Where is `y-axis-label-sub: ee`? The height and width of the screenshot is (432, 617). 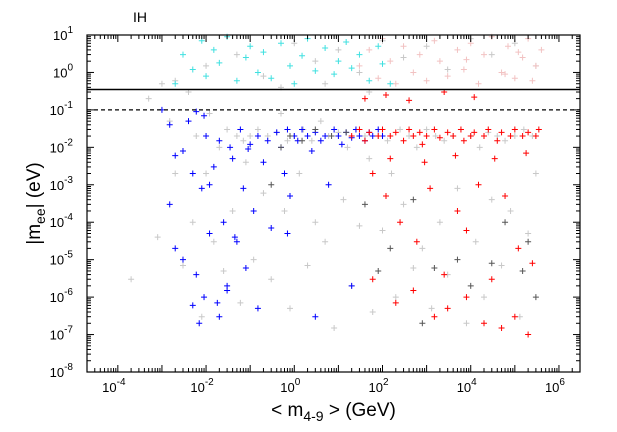
y-axis-label-sub: ee is located at coordinates (40, 216).